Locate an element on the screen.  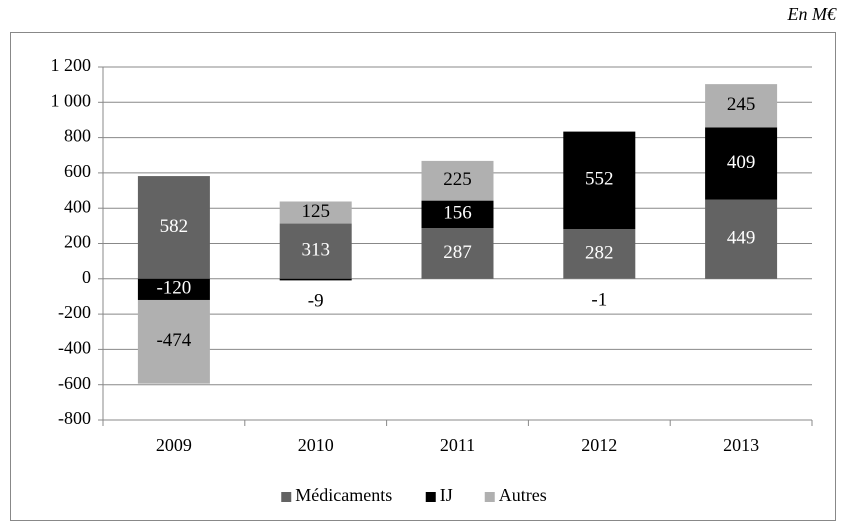
y-tick-label: 1 200 is located at coordinates (71, 65).